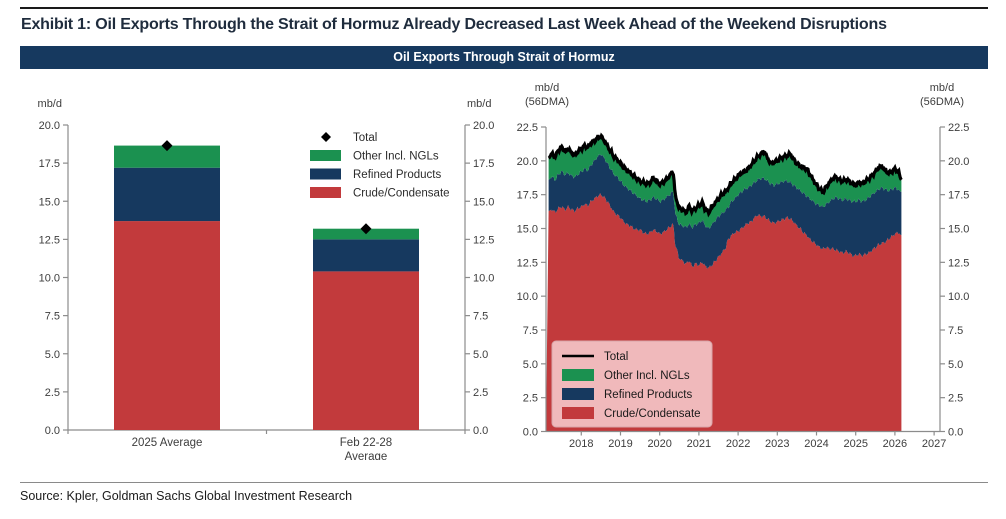 Image resolution: width=1006 pixels, height=519 pixels. What do you see at coordinates (50, 104) in the screenshot?
I see `bar-ylabel-left: mb/d` at bounding box center [50, 104].